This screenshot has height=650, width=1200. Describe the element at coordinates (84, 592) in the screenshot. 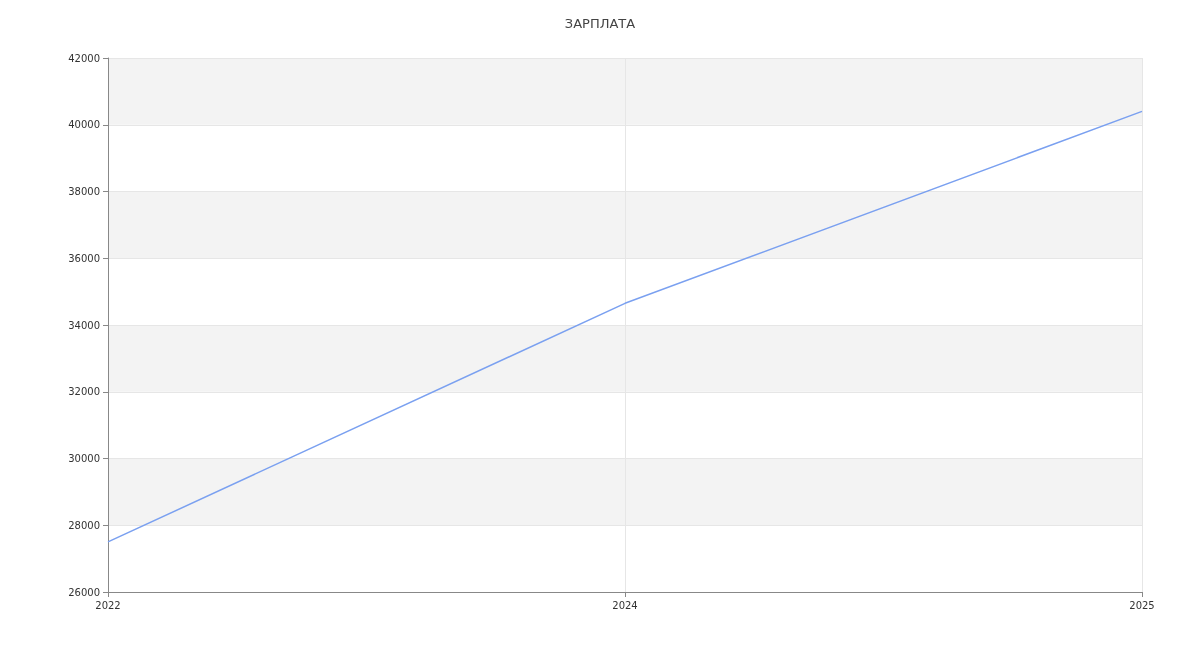

I see `y-tick-label: 26000` at that location.